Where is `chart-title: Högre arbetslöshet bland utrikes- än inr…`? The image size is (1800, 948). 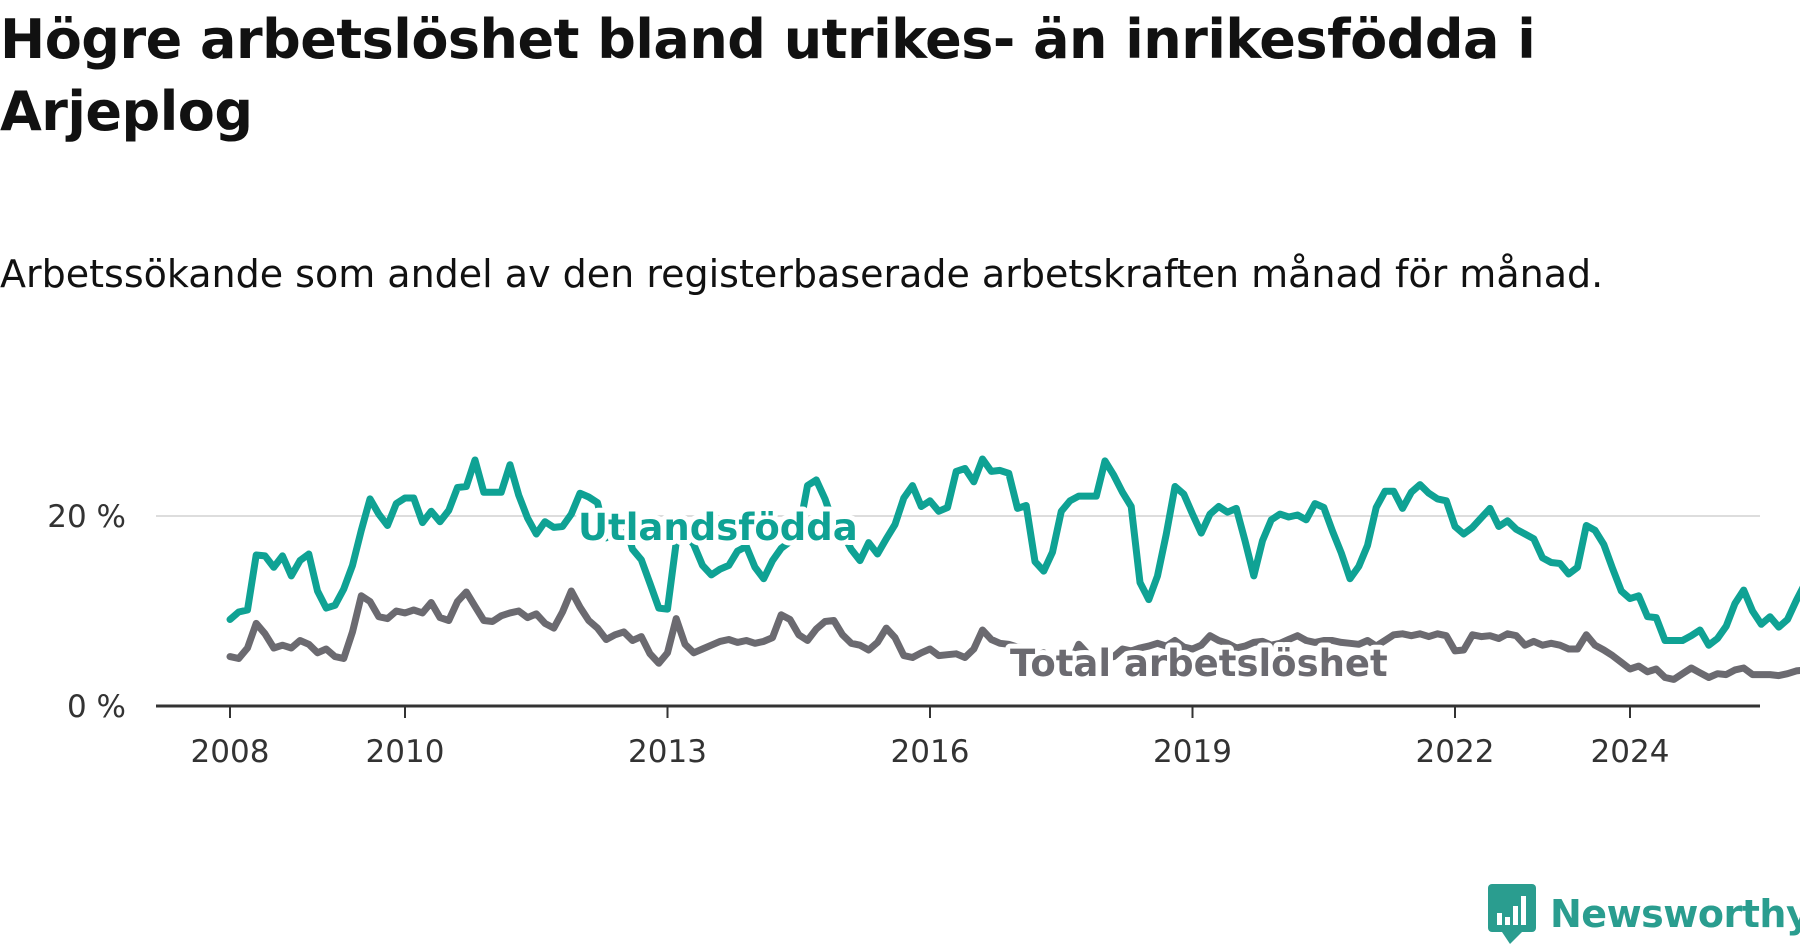
chart-title: Högre arbetslöshet bland utrikes- än inr… is located at coordinates (768, 75).